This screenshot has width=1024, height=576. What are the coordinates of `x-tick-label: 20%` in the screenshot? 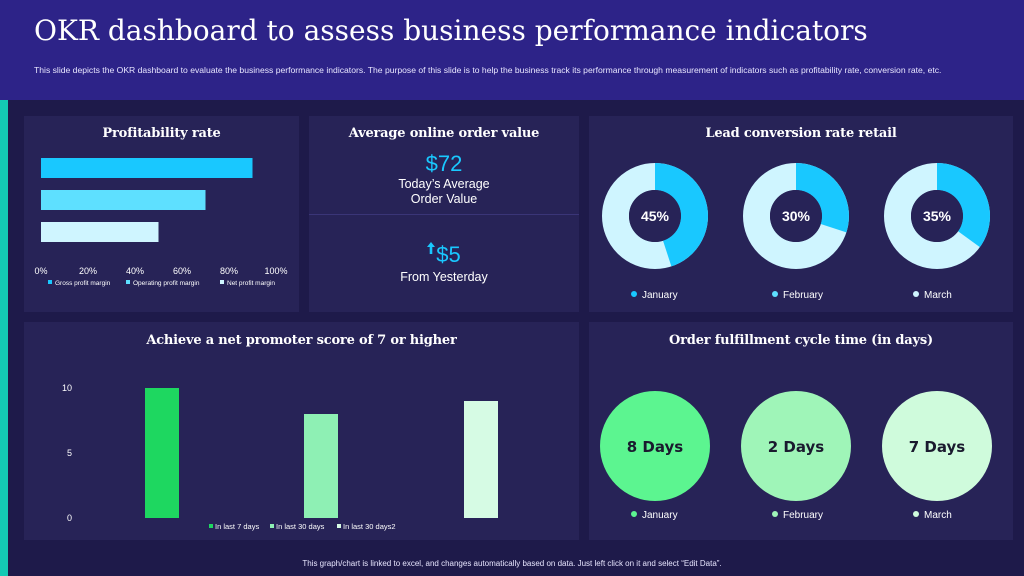 It's located at (88, 271).